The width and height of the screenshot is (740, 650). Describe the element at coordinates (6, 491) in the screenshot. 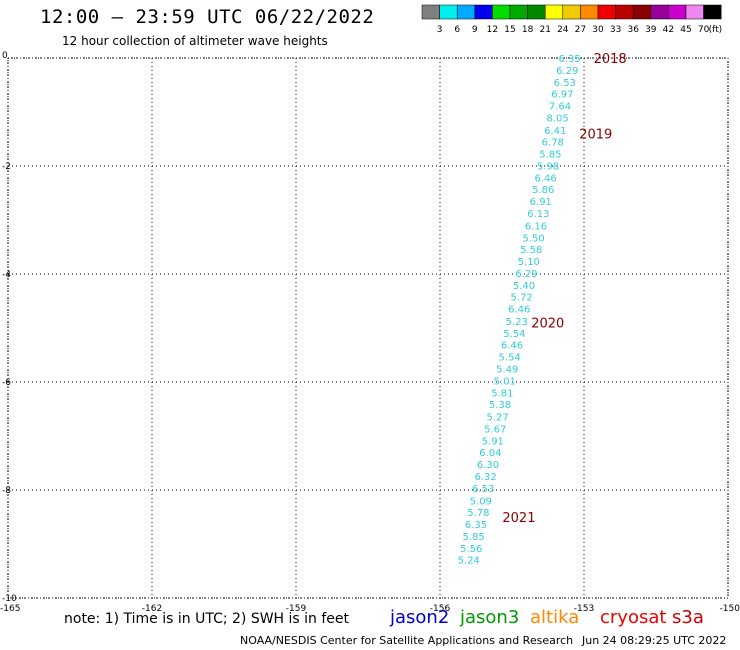

I see `y-tick-label: -8` at that location.